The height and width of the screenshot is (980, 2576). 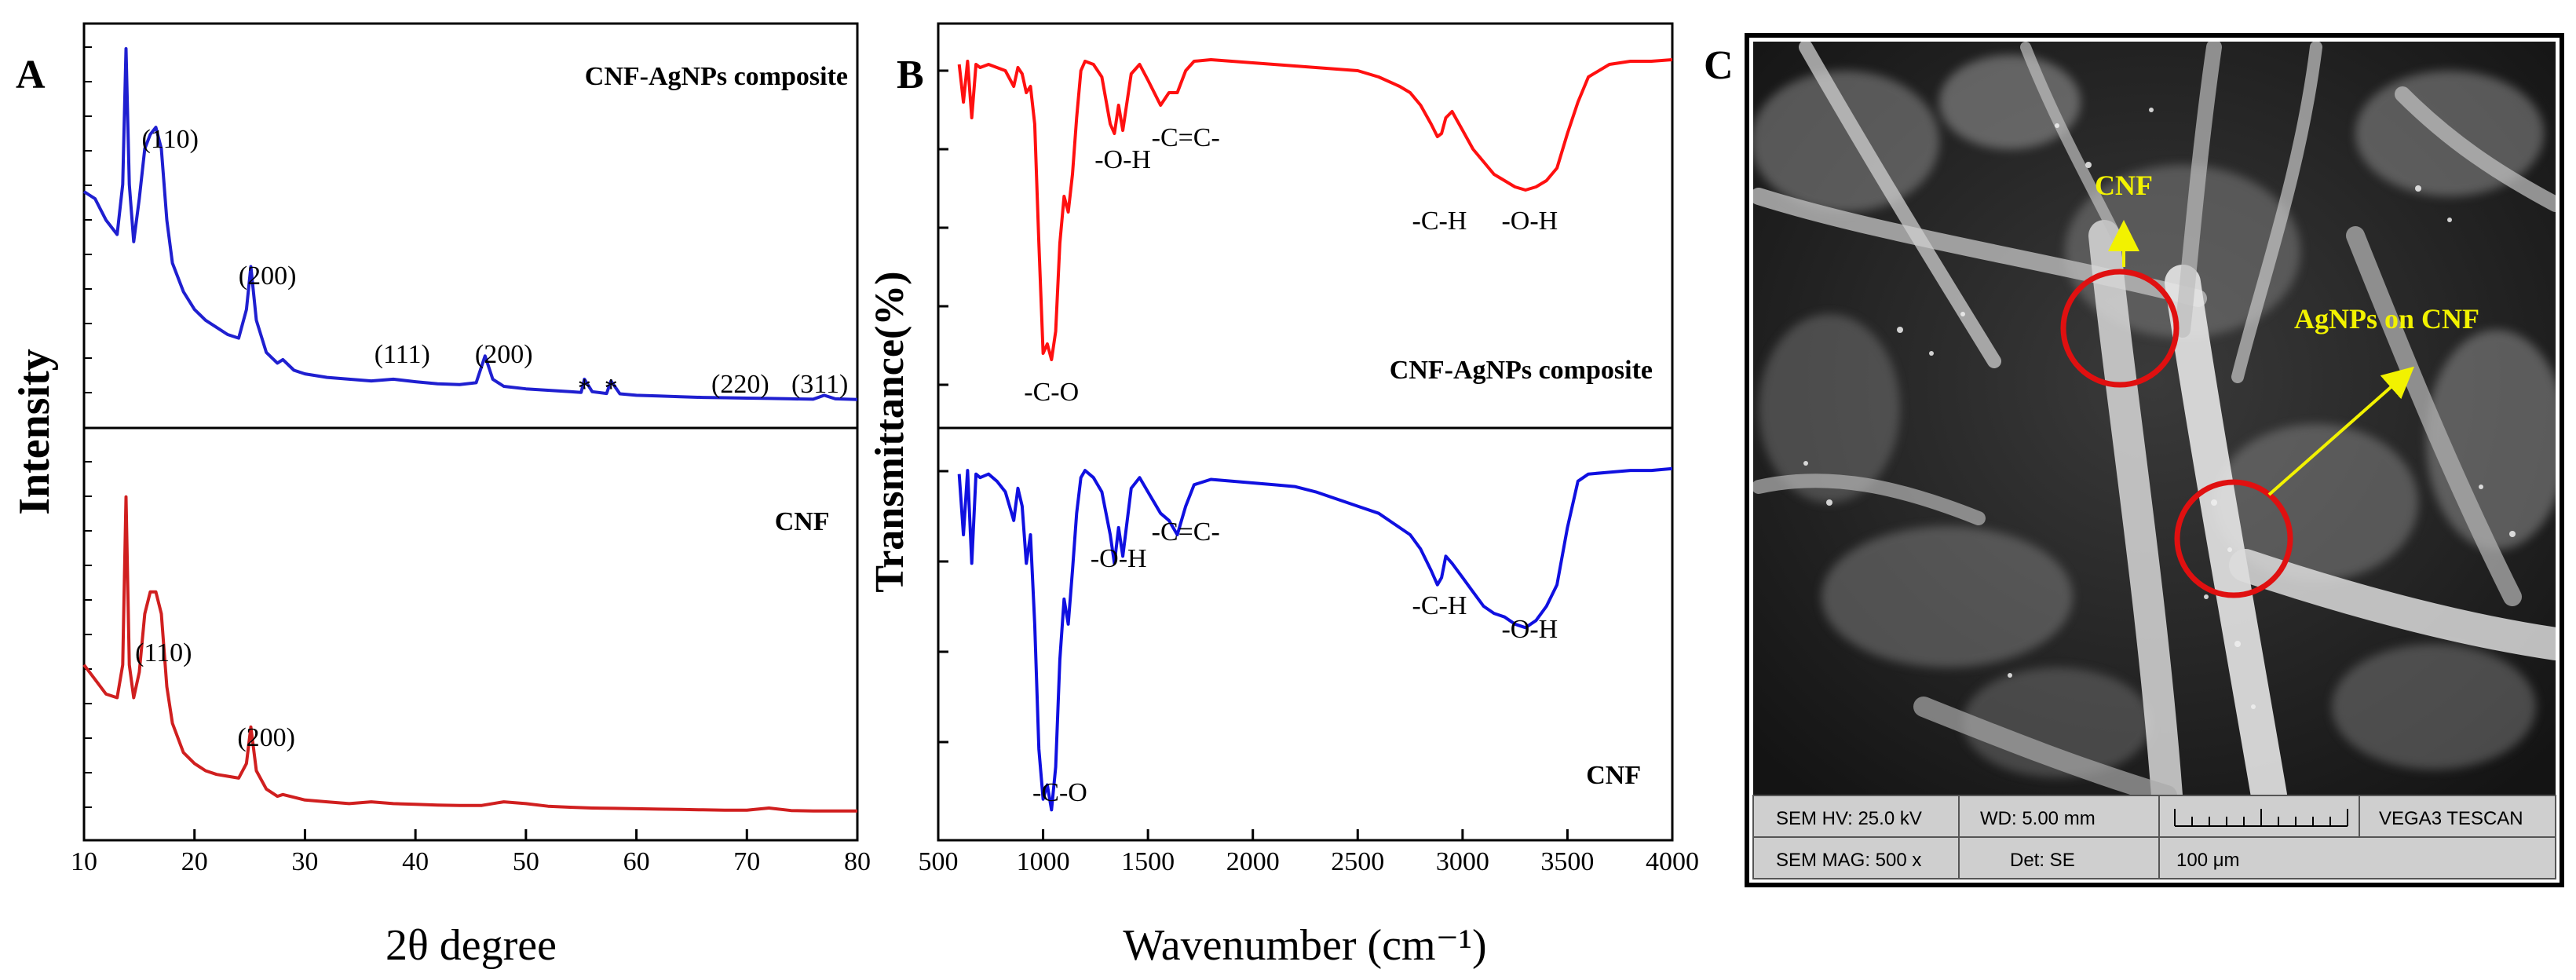 What do you see at coordinates (31, 75) in the screenshot?
I see `panel-a-letter: A` at bounding box center [31, 75].